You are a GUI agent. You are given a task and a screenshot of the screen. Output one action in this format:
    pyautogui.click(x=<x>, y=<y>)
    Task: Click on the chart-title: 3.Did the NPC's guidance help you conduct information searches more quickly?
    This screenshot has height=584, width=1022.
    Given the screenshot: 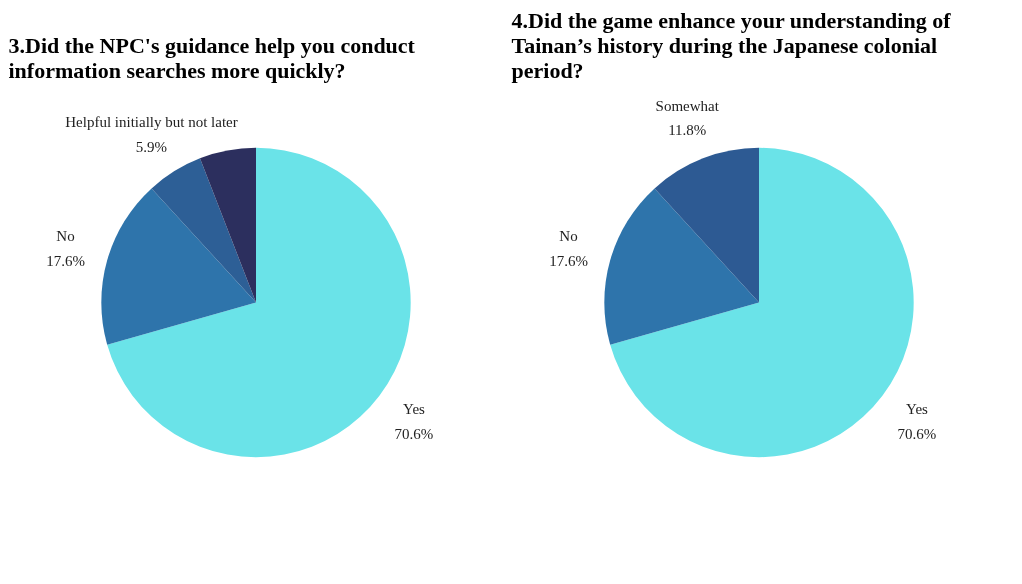 What is the action you would take?
    pyautogui.click(x=212, y=57)
    